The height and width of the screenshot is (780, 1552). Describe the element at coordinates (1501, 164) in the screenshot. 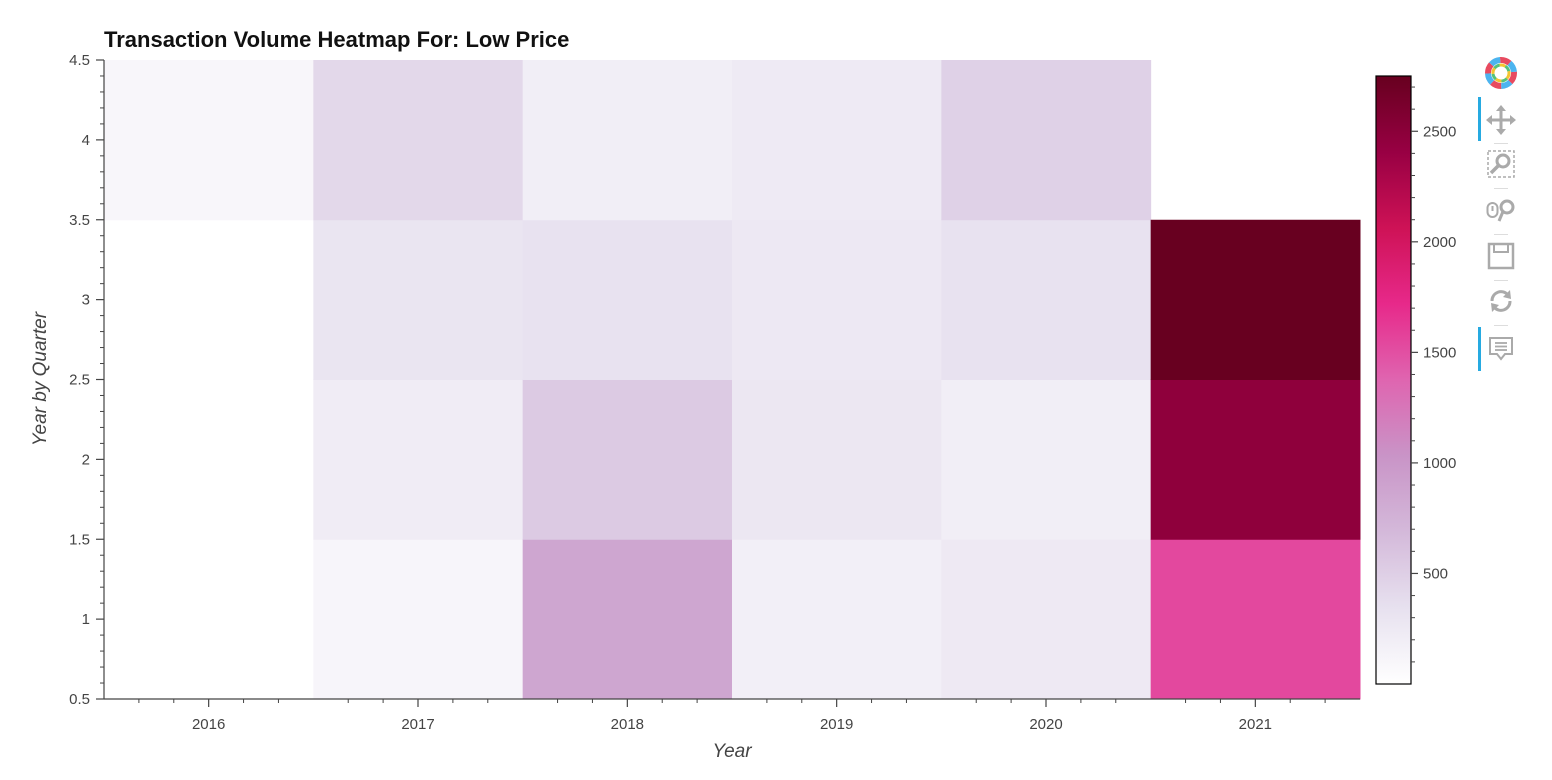

I see `box-zoom-icon` at that location.